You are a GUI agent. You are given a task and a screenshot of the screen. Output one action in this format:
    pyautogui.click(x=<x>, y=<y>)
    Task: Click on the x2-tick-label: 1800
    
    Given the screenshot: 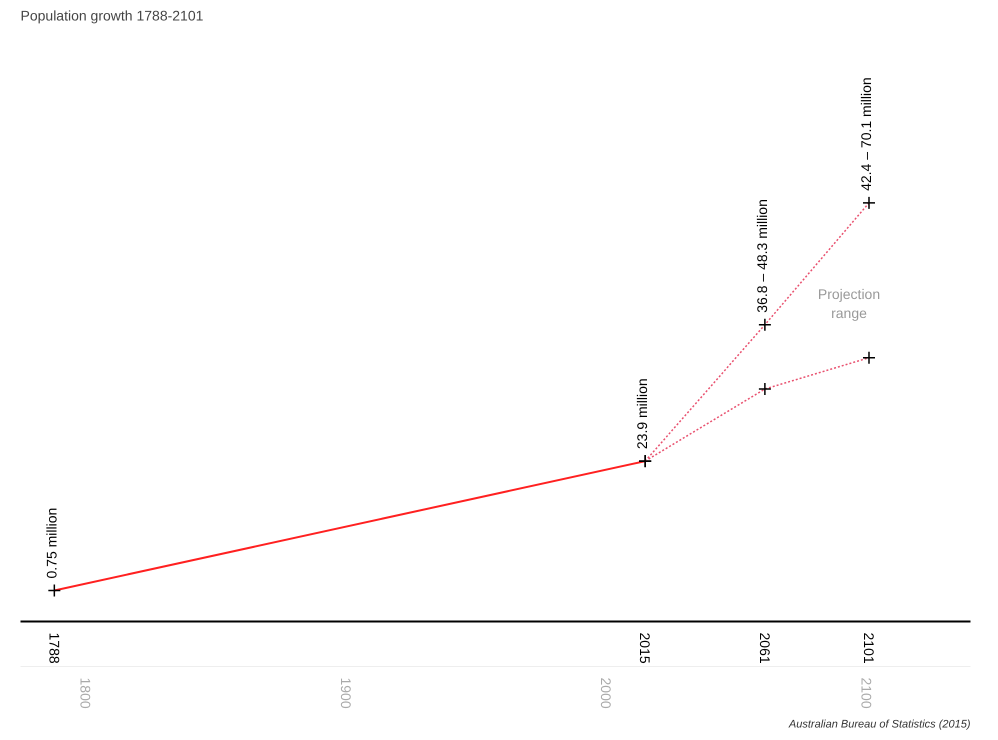 What is the action you would take?
    pyautogui.click(x=86, y=693)
    